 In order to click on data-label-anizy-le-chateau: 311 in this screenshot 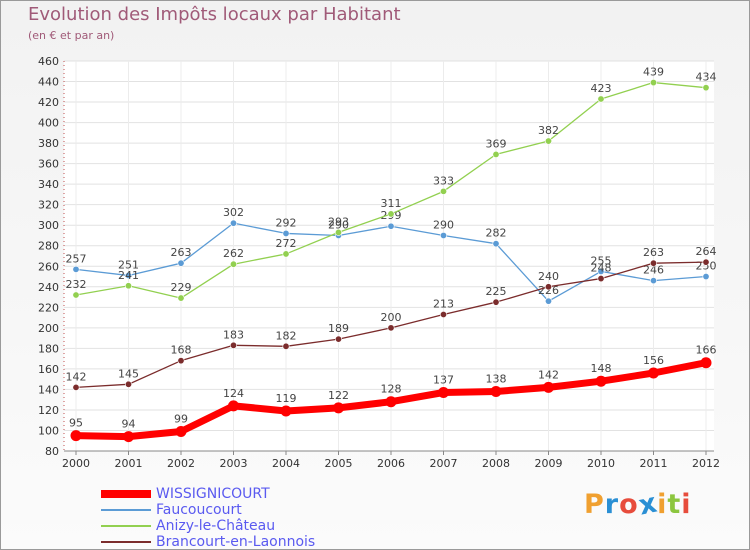, I will do `click(391, 203)`.